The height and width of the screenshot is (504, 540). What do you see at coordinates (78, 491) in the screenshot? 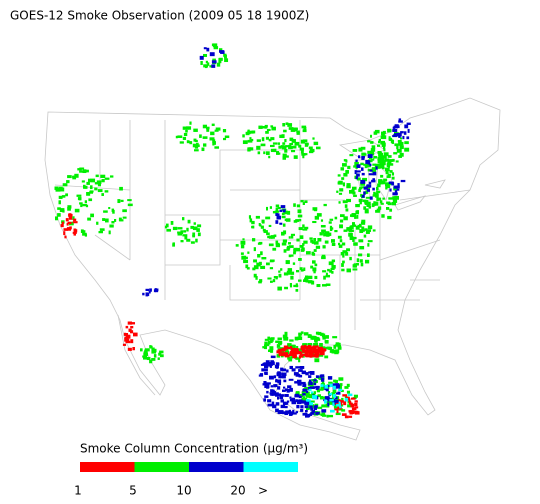
I see `legend-label: 1` at bounding box center [78, 491].